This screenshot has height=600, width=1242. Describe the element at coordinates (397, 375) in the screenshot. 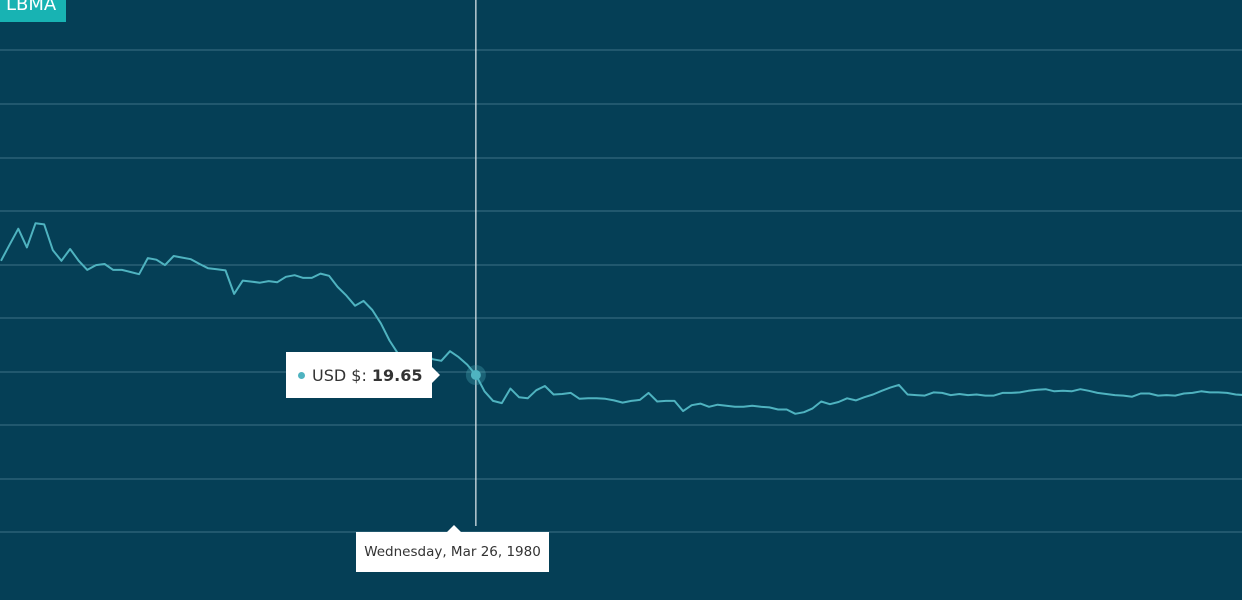

I see `tooltip-value: 19.65` at that location.